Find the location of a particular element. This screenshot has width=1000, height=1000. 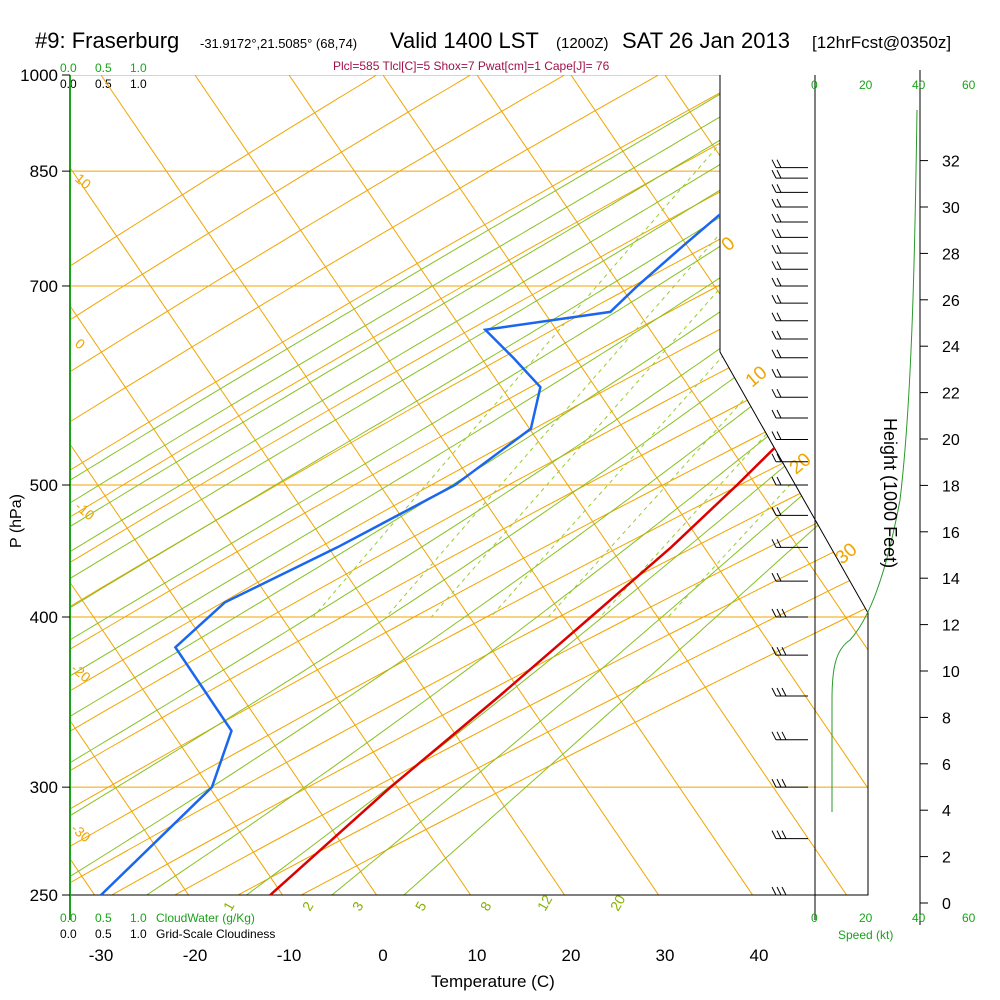

height-tick-label: 30 is located at coordinates (951, 208).